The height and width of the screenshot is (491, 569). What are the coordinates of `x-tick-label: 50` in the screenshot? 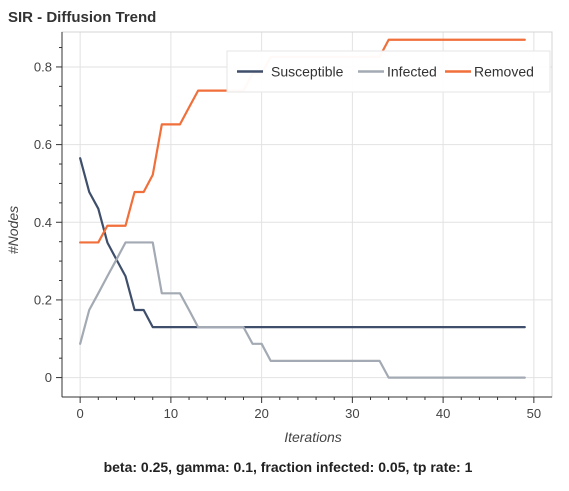 It's located at (534, 413).